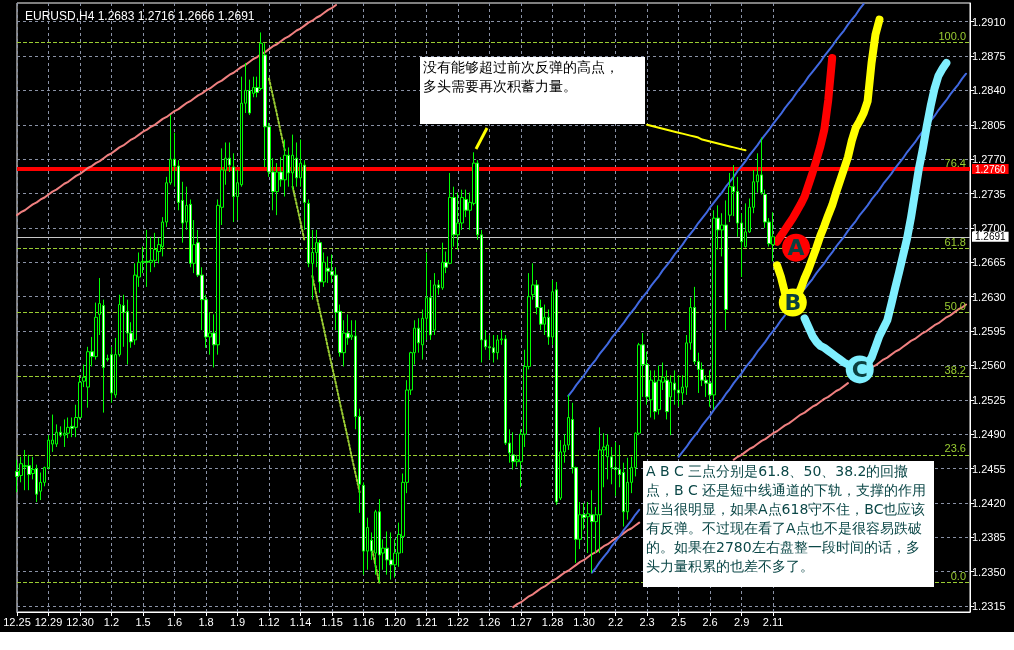 The width and height of the screenshot is (1014, 650). What do you see at coordinates (269, 621) in the screenshot?
I see `x-tick-label: 1.12` at bounding box center [269, 621].